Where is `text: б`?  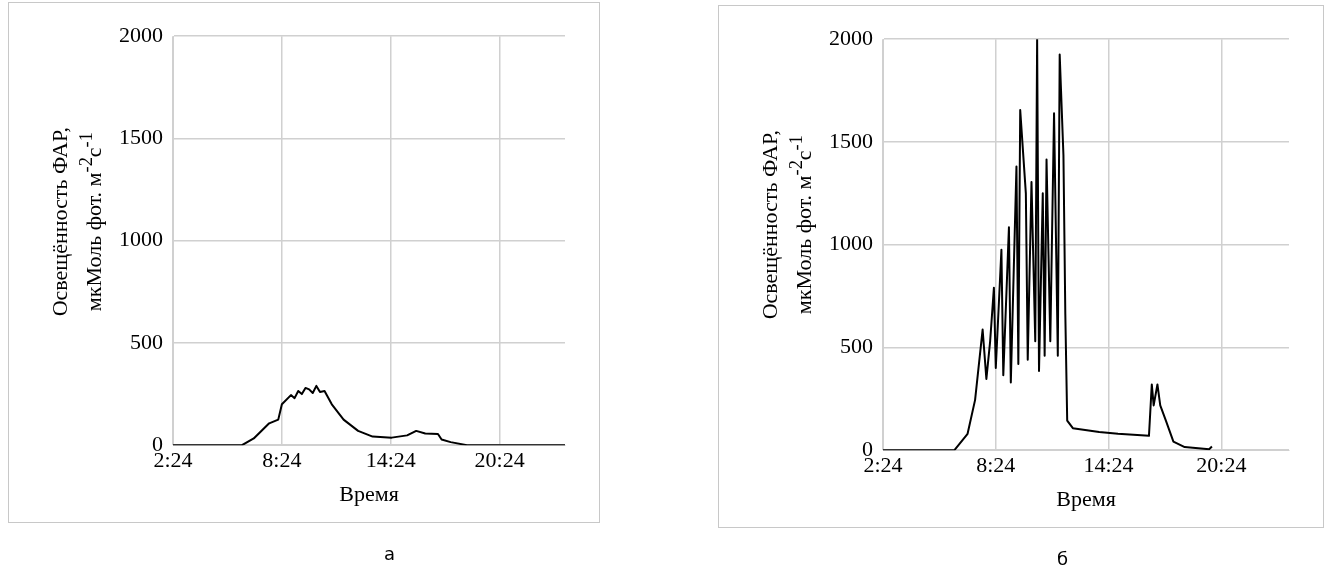
text: б is located at coordinates (1063, 558).